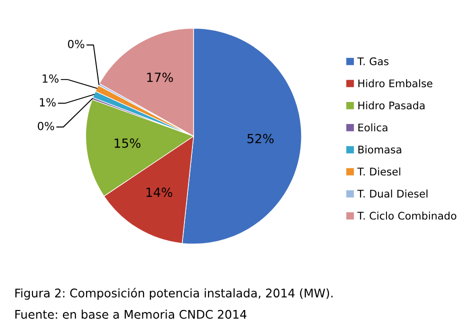  Describe the element at coordinates (380, 149) in the screenshot. I see `legend-label: Biomasa` at that location.